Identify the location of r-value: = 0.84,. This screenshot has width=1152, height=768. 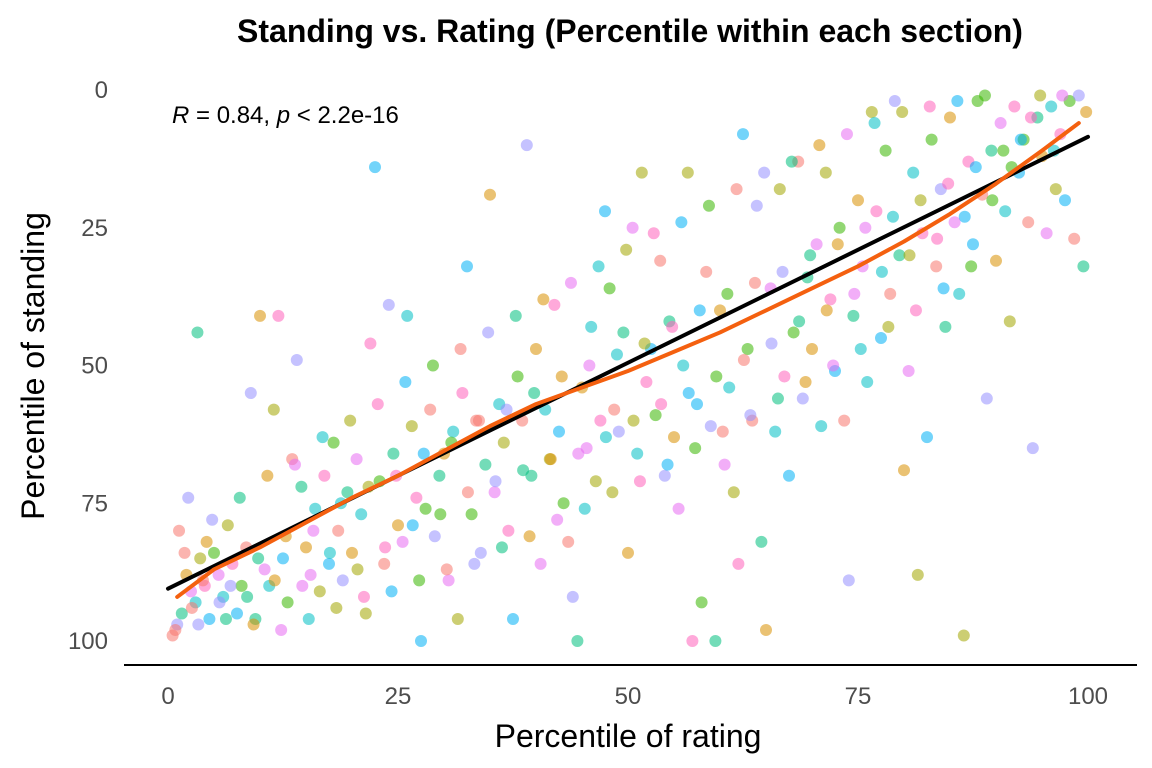
(232, 115).